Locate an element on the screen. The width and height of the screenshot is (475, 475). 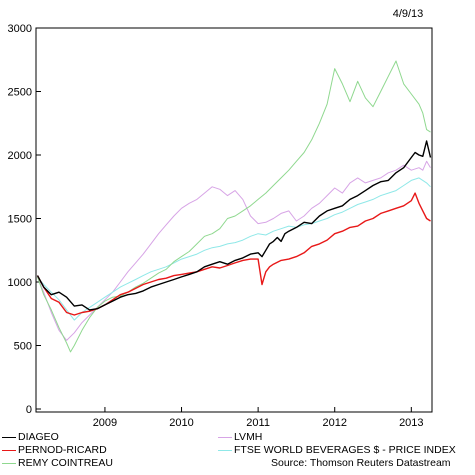
legend-item-ftse-world-beverages: FTSE WORLD BEVERAGES $ - PRICE INDEX is located at coordinates (337, 450).